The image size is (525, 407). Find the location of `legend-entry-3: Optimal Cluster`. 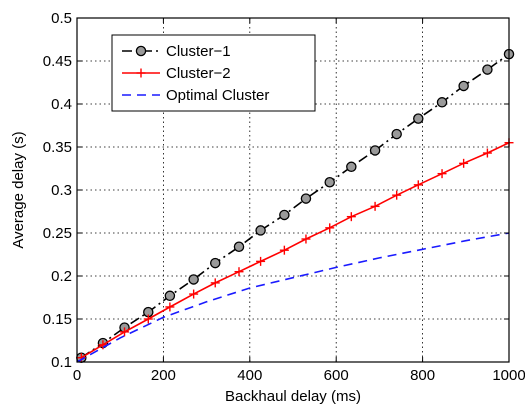

legend-entry-3: Optimal Cluster is located at coordinates (195, 95).